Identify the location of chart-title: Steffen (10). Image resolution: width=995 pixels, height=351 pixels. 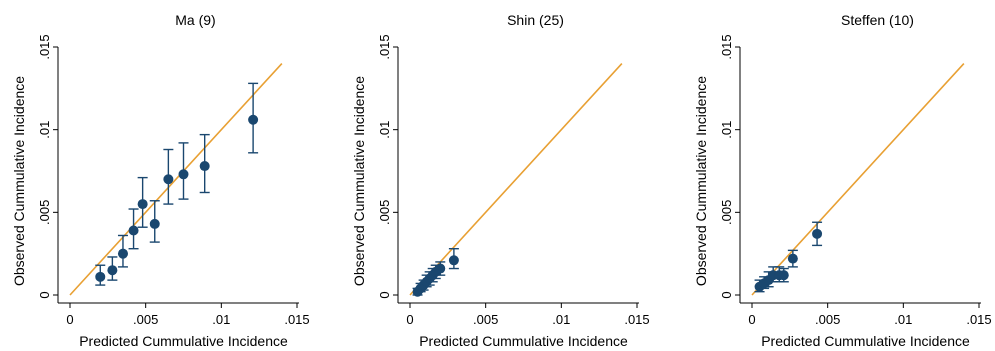
(877, 20).